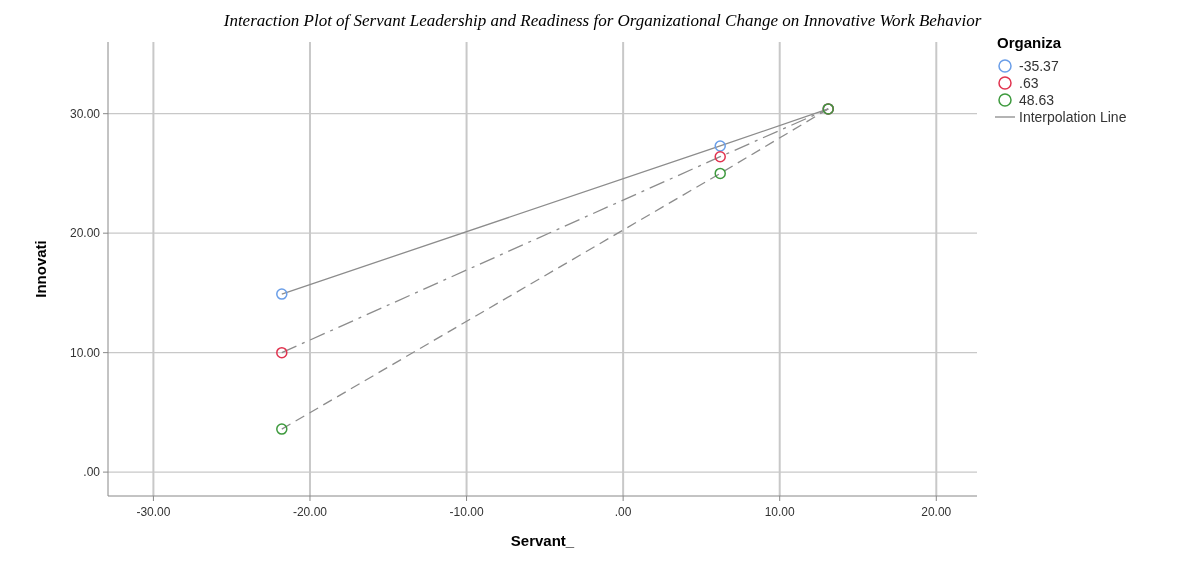  Describe the element at coordinates (40, 269) in the screenshot. I see `y-axis-title: Innovati` at that location.